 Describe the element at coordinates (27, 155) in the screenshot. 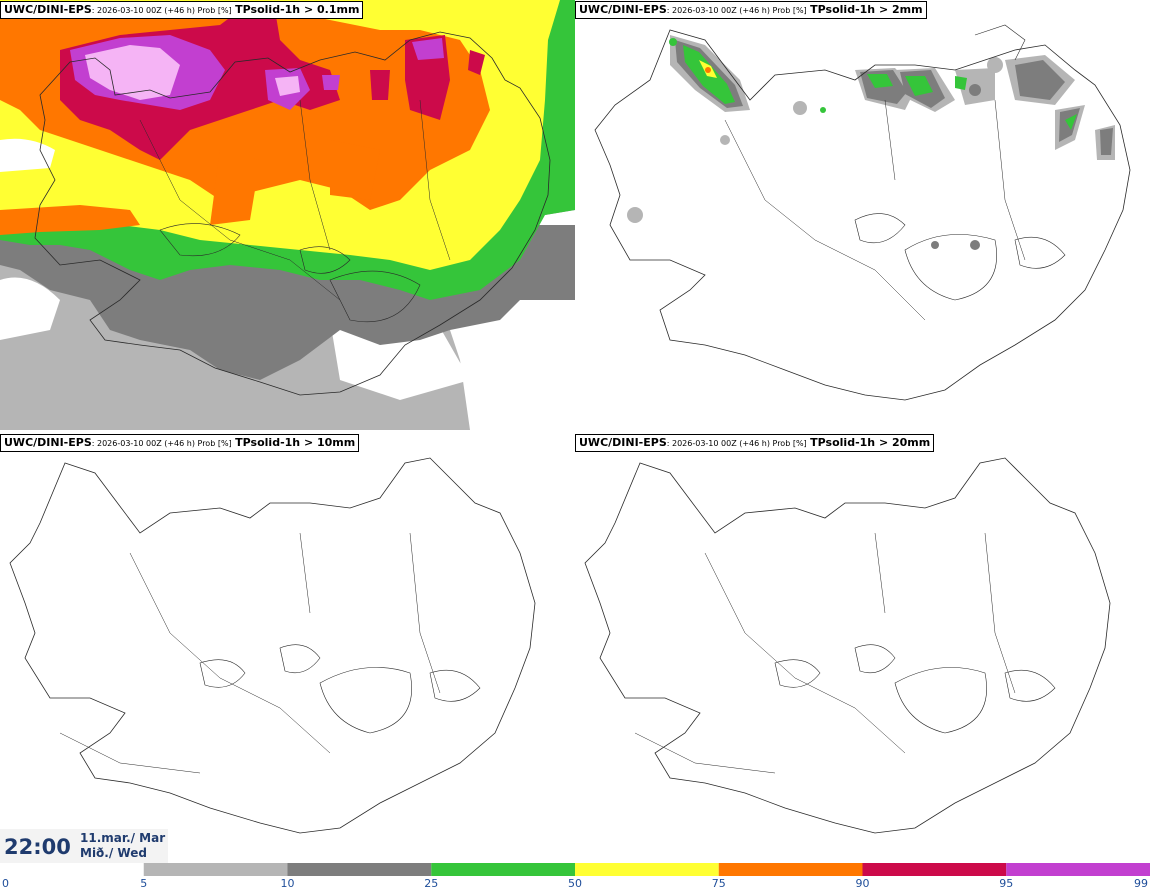

I see `white-dry-area` at that location.